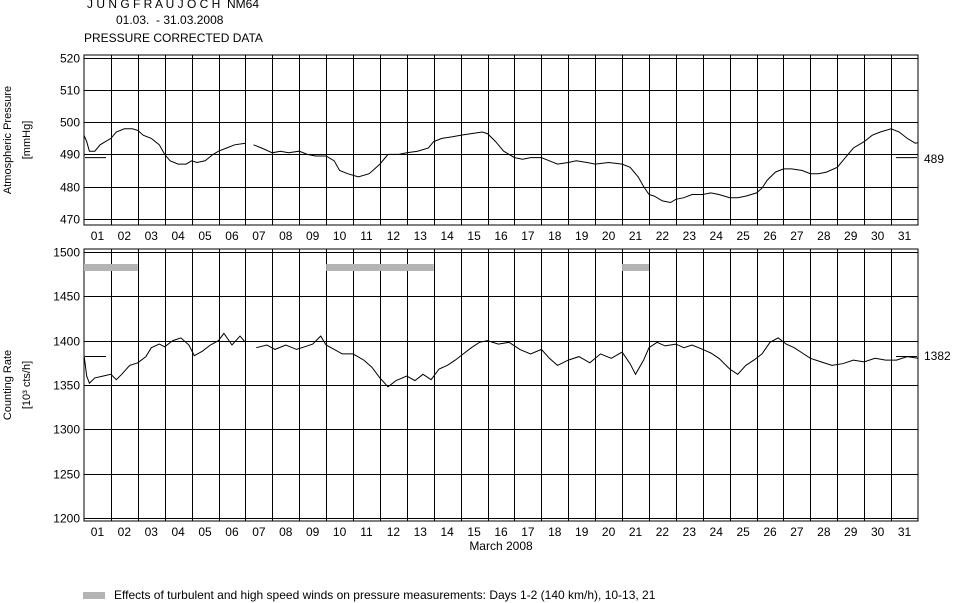  I want to click on pressure-xtick-label: 29, so click(851, 236).